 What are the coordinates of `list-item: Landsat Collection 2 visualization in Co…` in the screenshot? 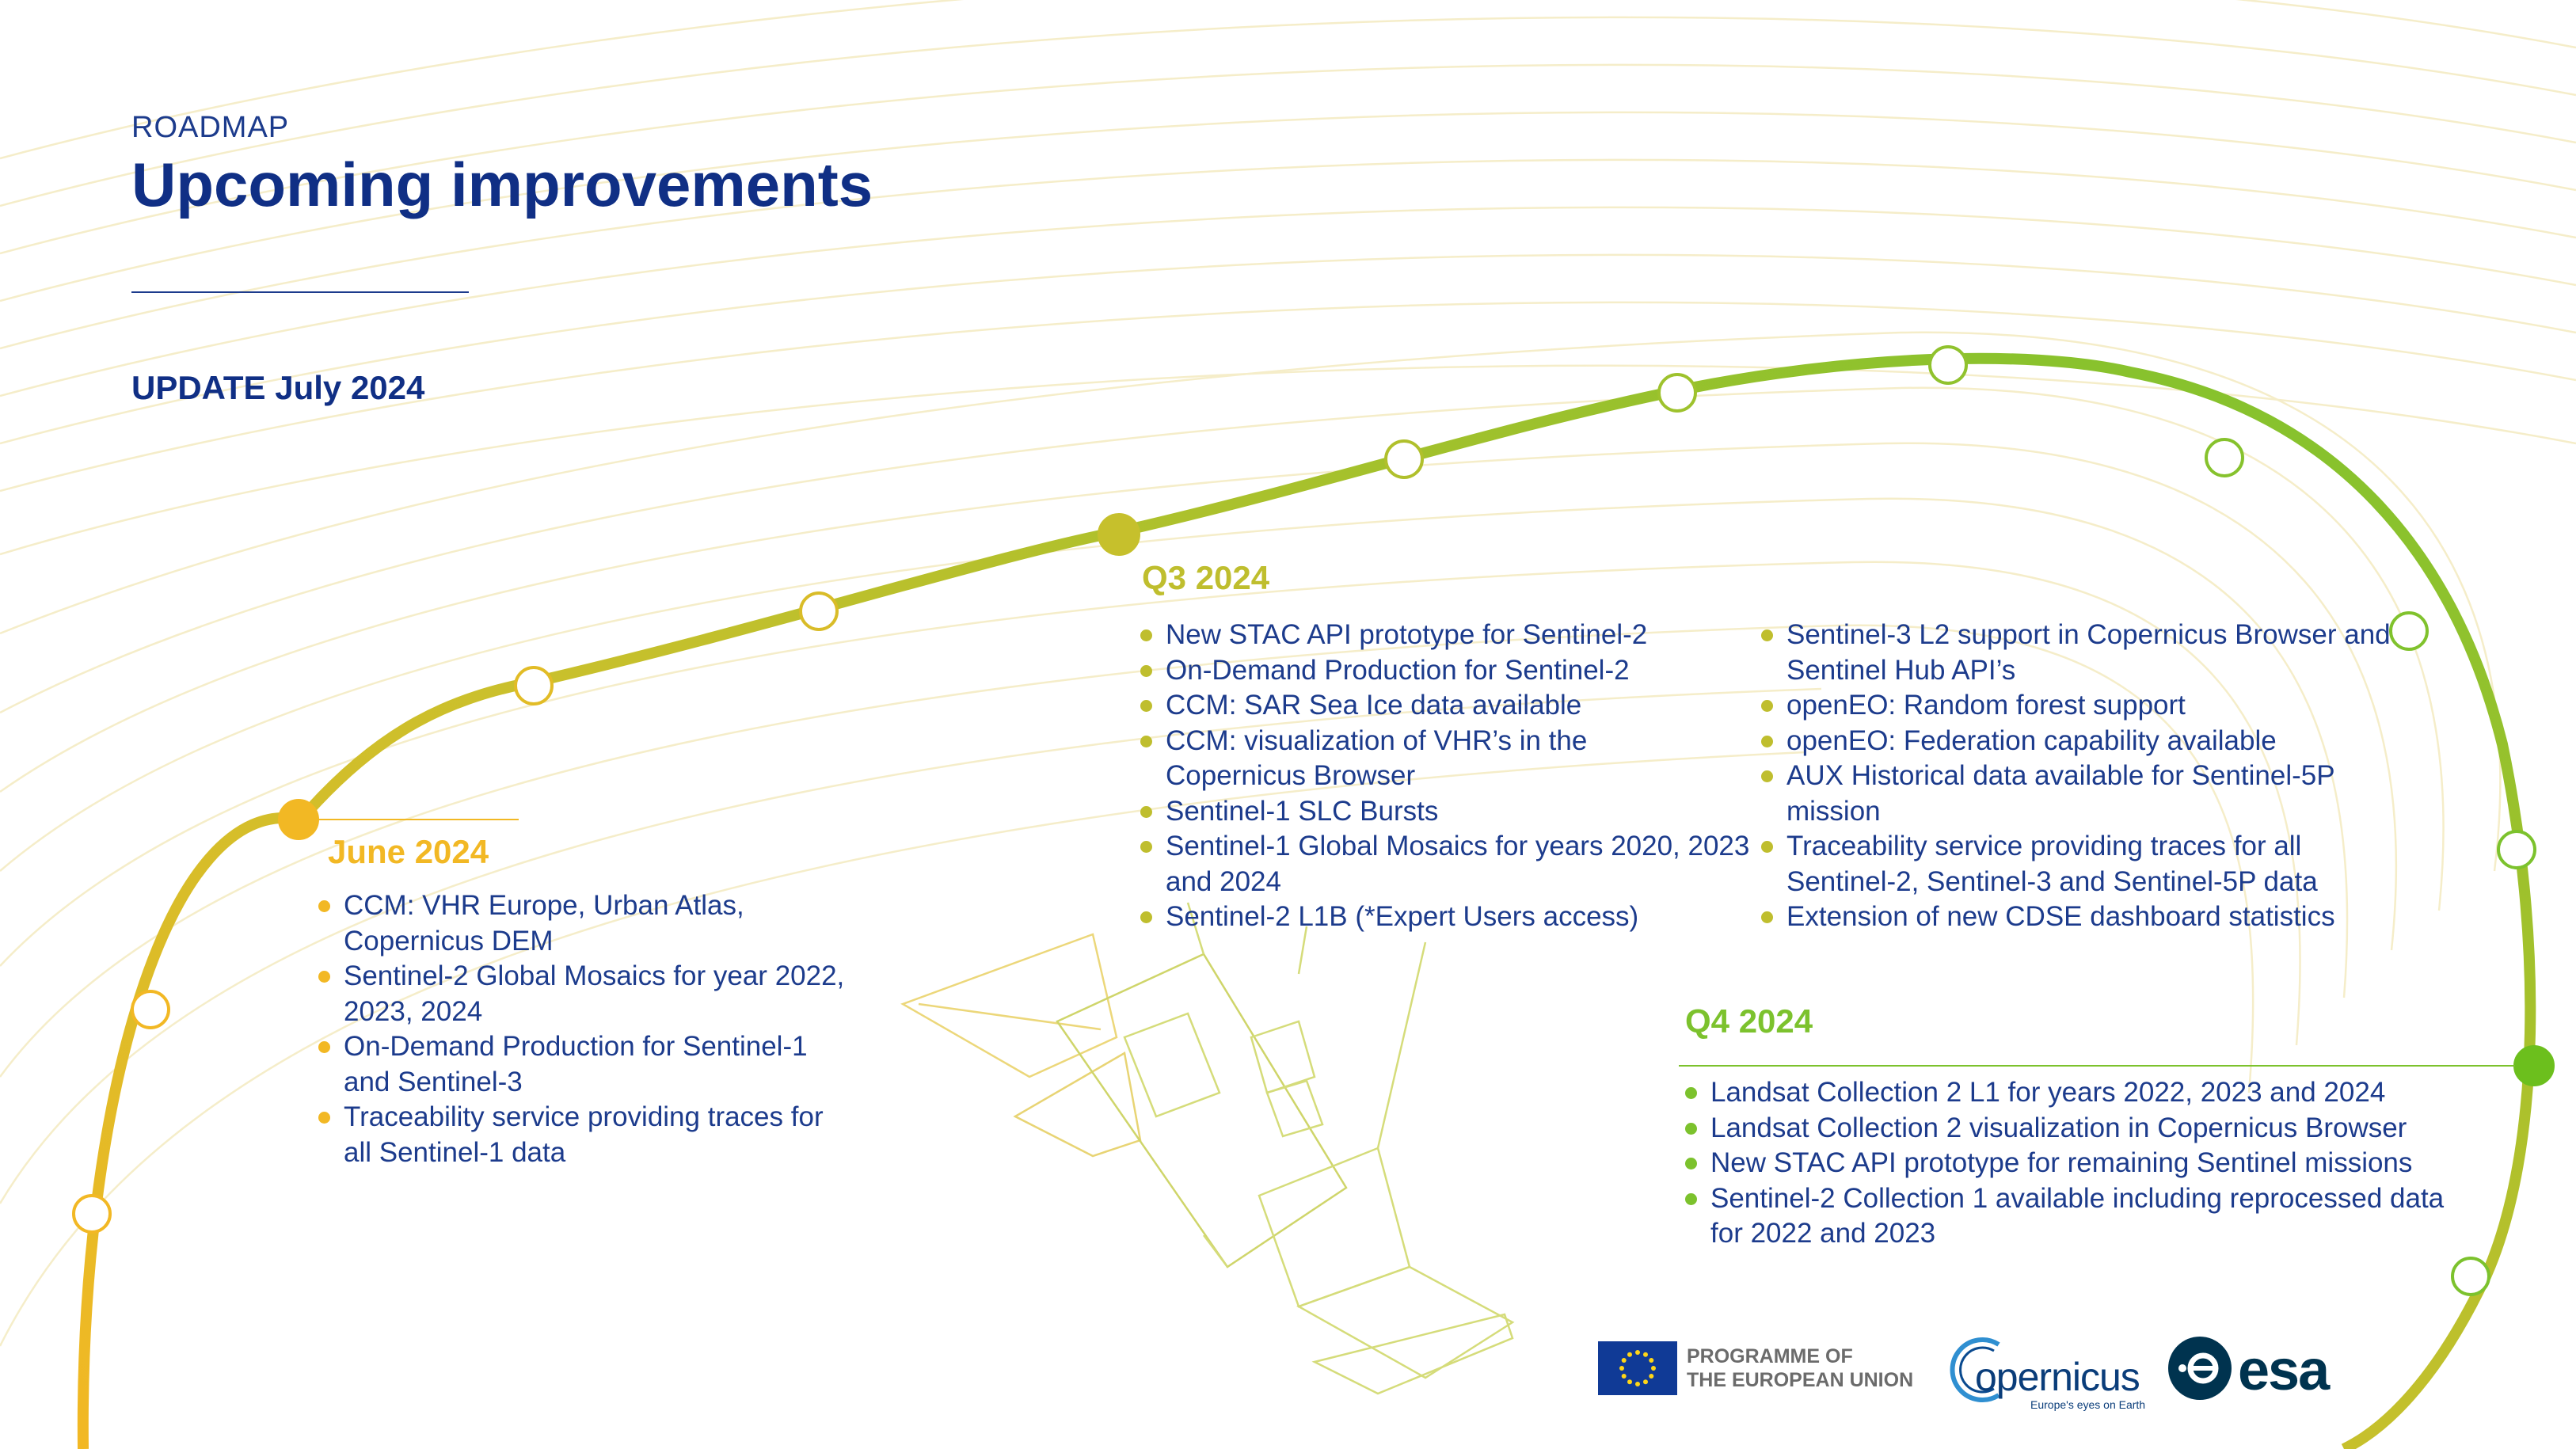 It's located at (2079, 1129).